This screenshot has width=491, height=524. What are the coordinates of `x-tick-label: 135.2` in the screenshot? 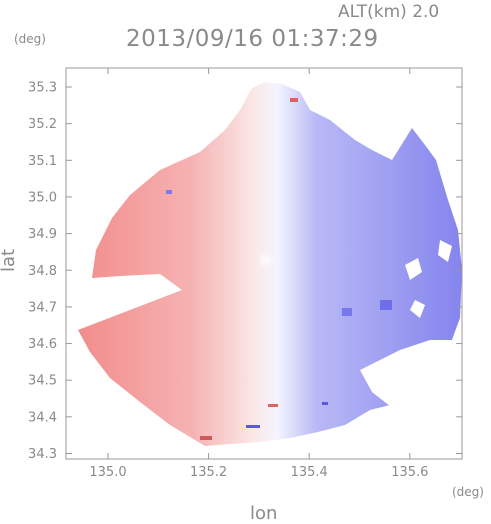 It's located at (208, 472).